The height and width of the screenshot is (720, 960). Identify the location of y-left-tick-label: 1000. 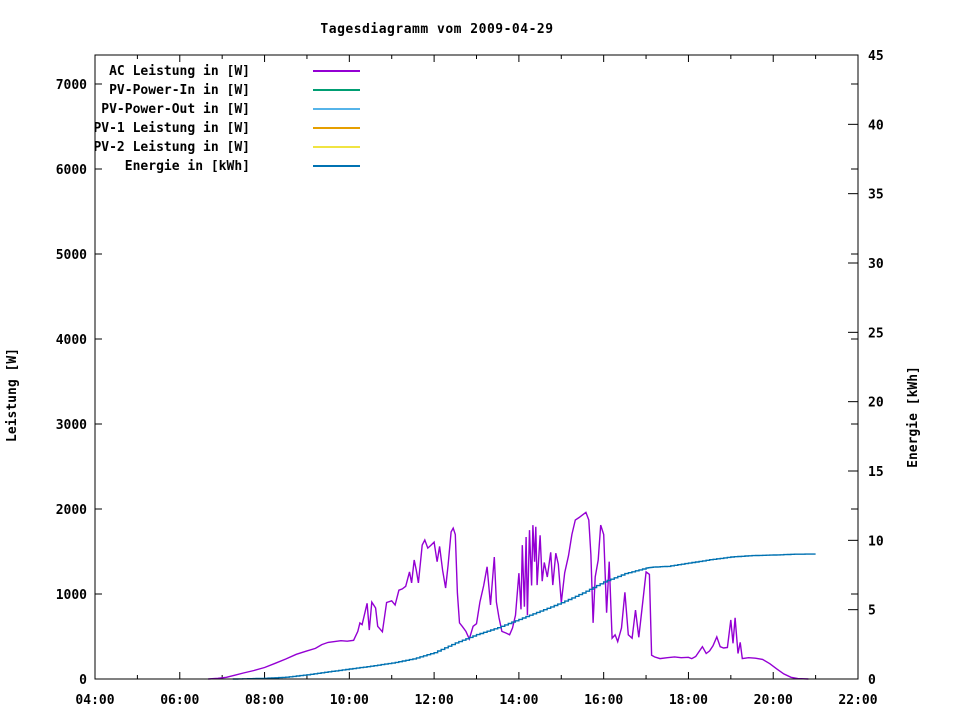
(71, 595).